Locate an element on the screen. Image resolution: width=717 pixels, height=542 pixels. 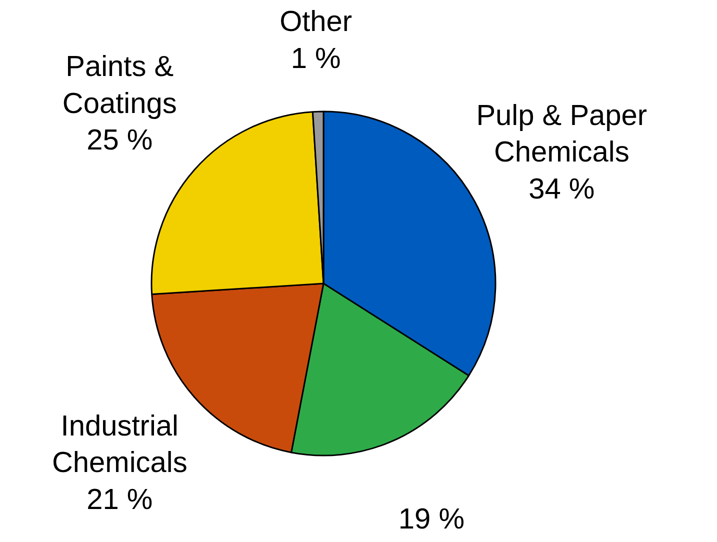
data-label: 34 % is located at coordinates (561, 189).